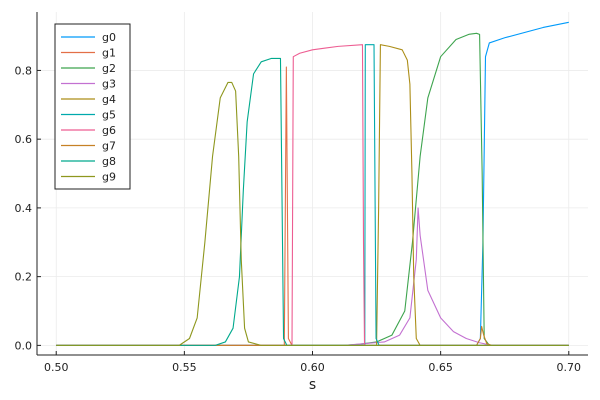 Image resolution: width=600 pixels, height=400 pixels. I want to click on legend-label-g8: g8, so click(109, 161).